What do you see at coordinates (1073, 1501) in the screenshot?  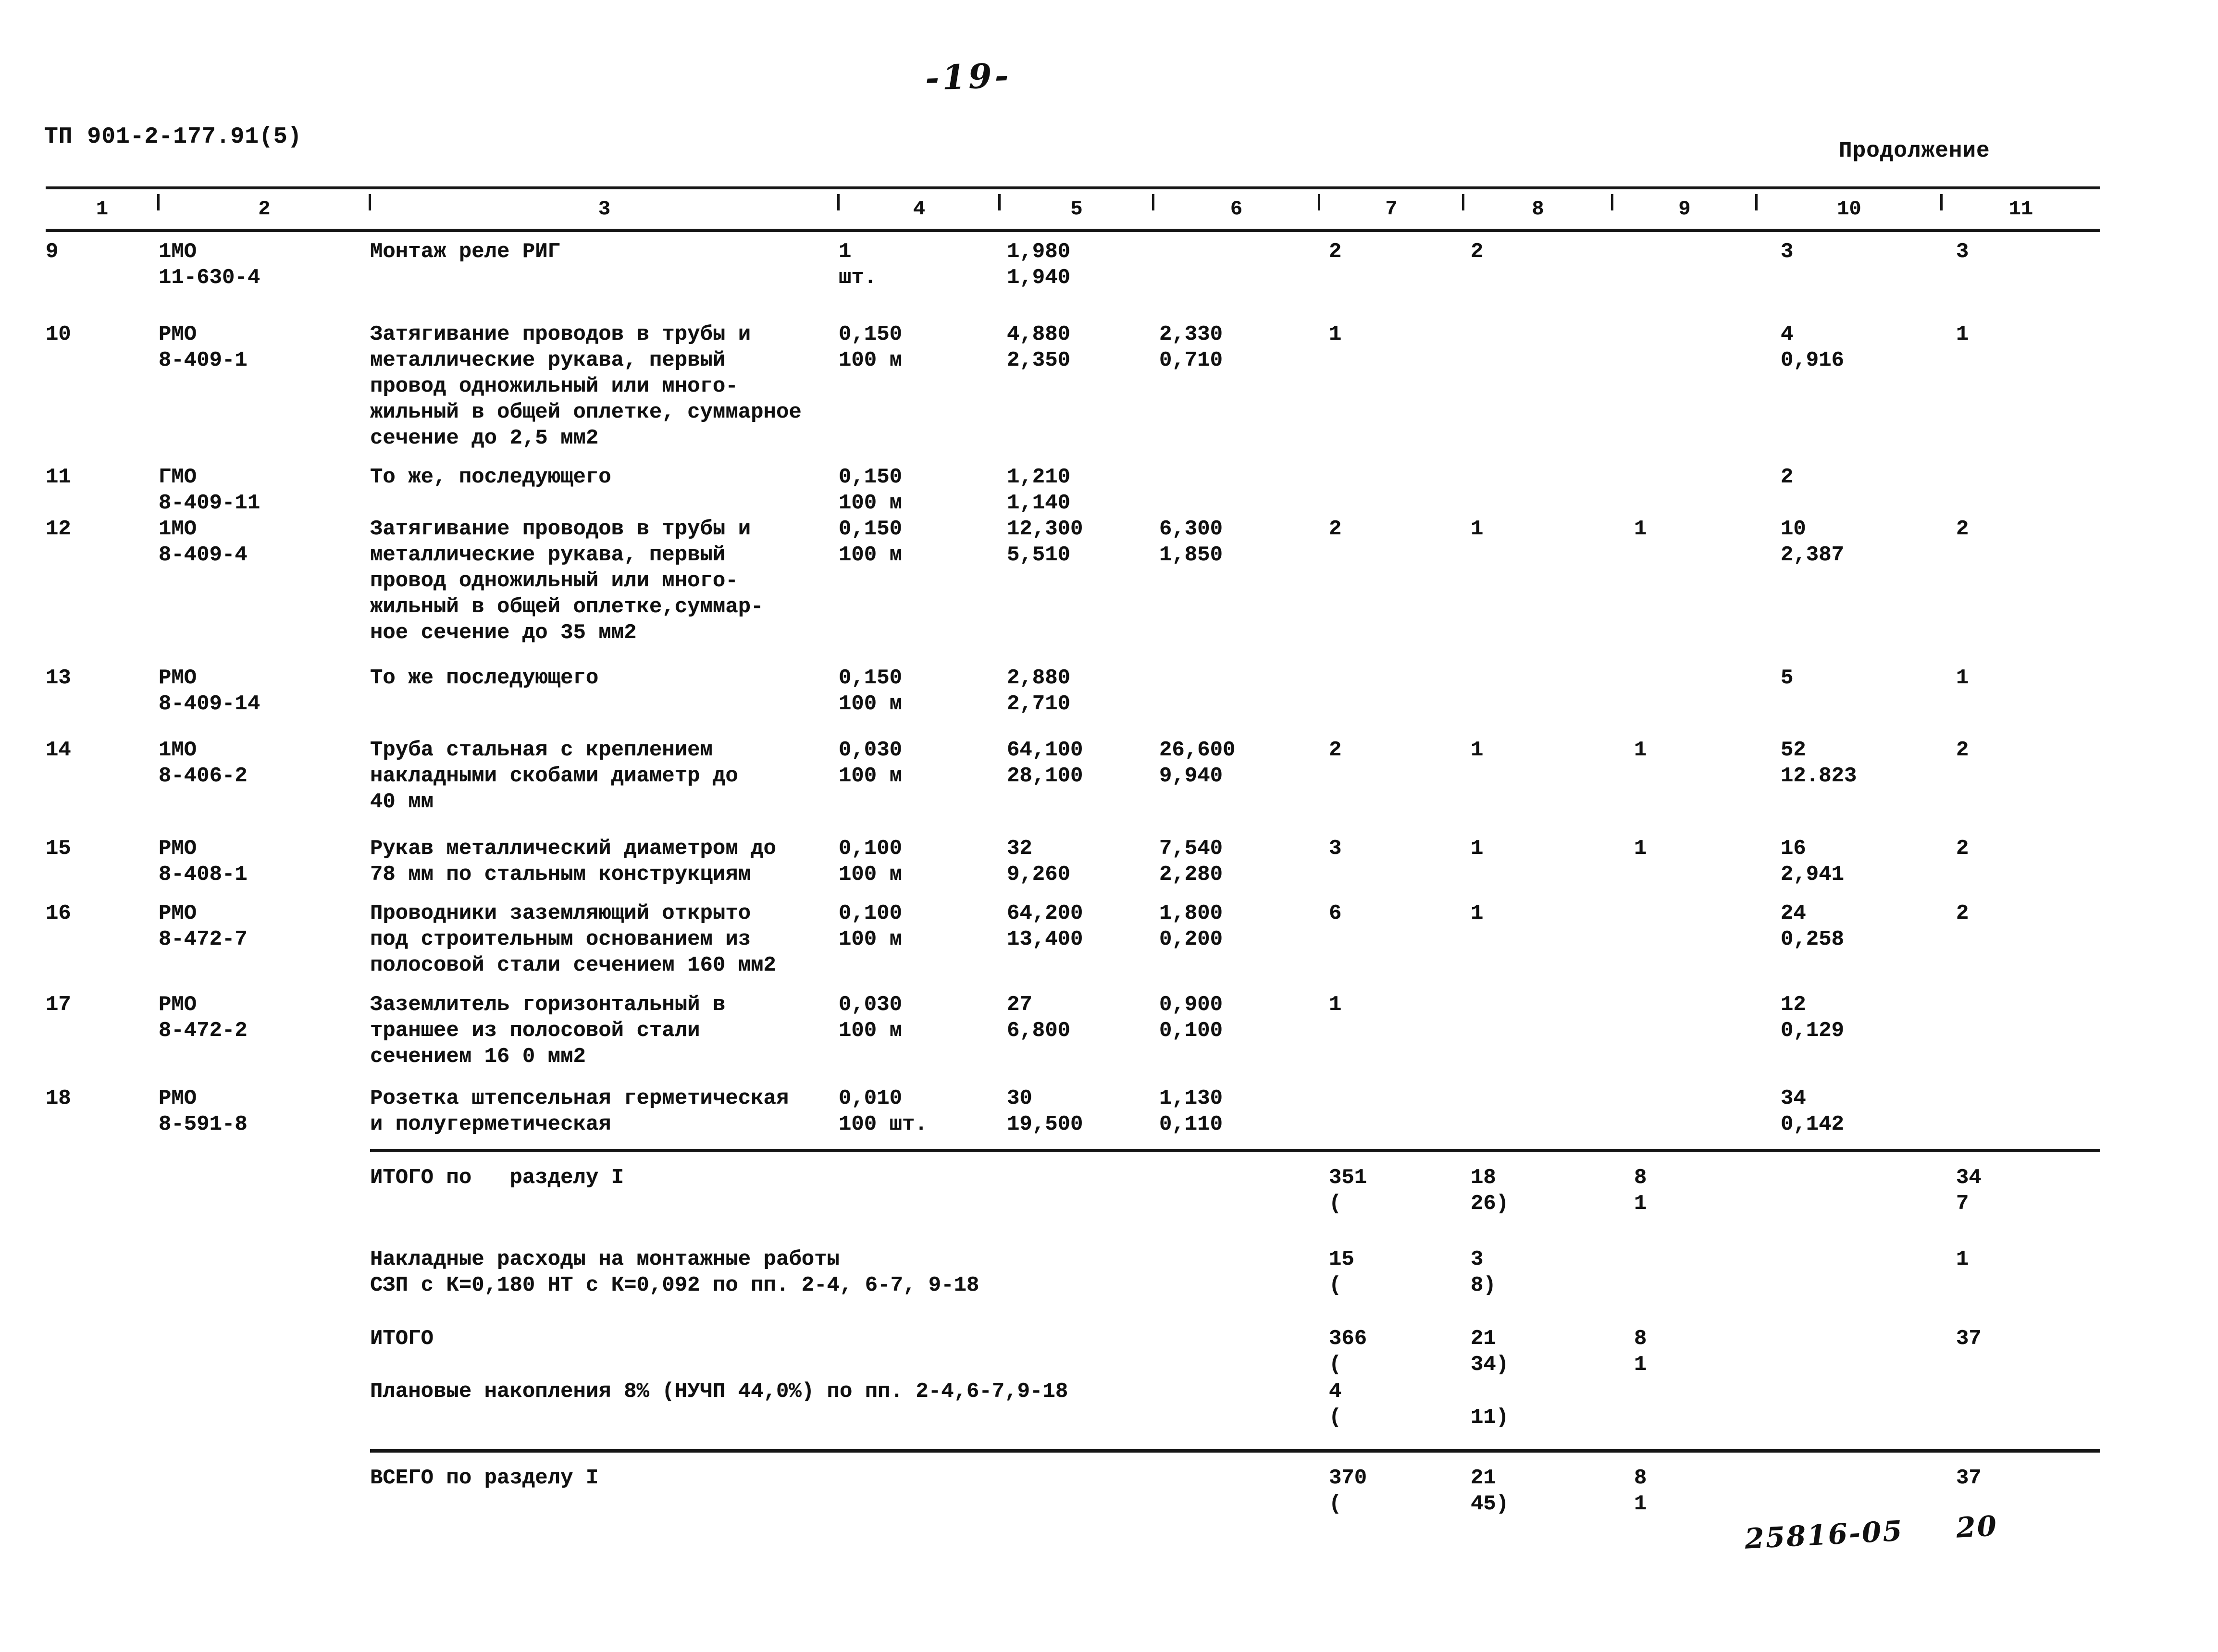 I see `summary-row-vsego: ВСЕГО по разделу I 370 ( 21 45) 8 1 37` at bounding box center [1073, 1501].